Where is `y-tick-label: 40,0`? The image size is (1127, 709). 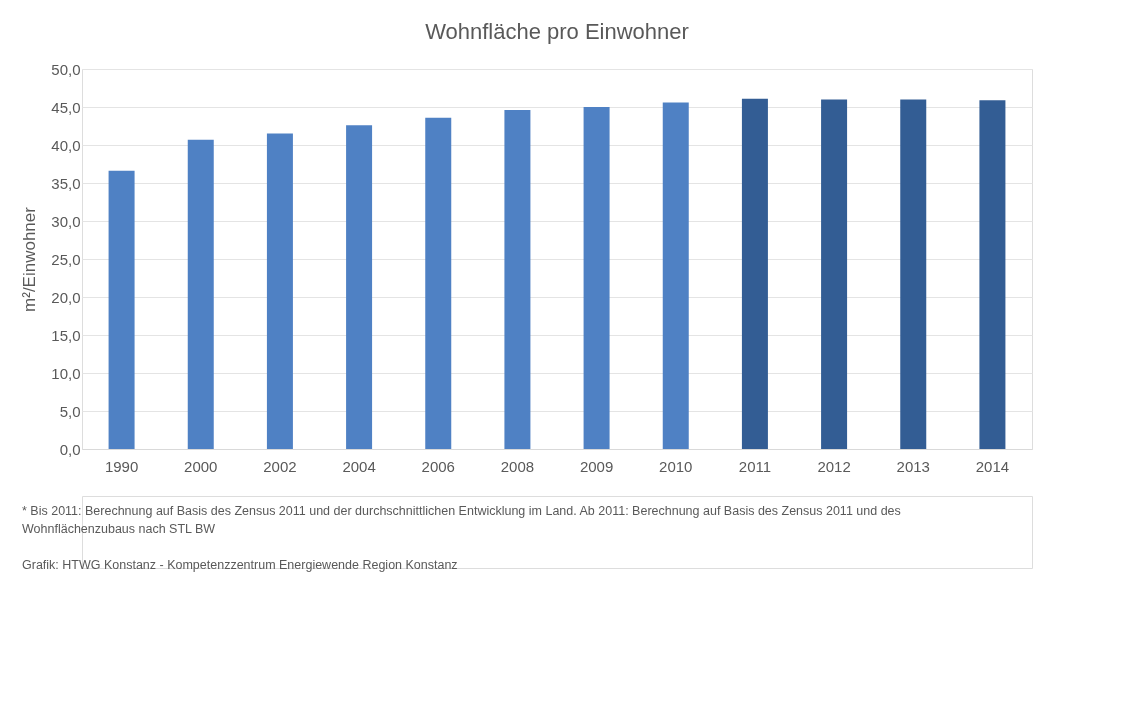
y-tick-label: 40,0 is located at coordinates (66, 145).